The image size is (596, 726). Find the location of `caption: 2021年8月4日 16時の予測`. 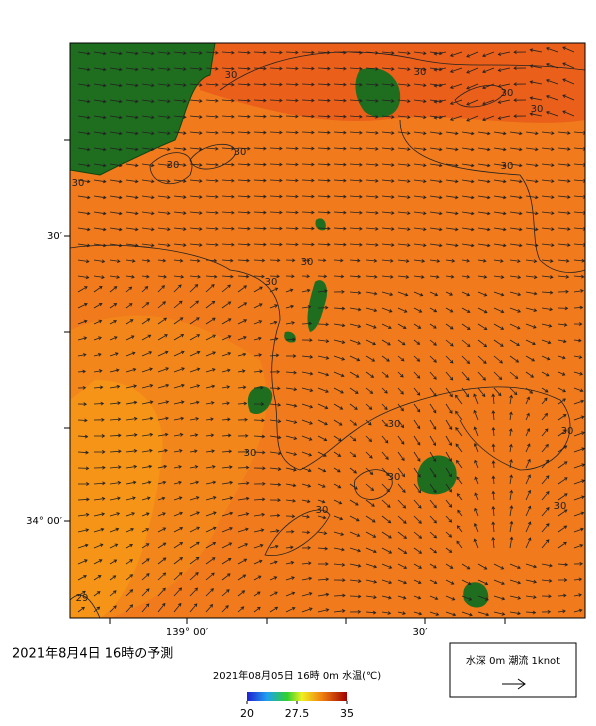

caption: 2021年8月4日 16時の予測 is located at coordinates (92, 654).